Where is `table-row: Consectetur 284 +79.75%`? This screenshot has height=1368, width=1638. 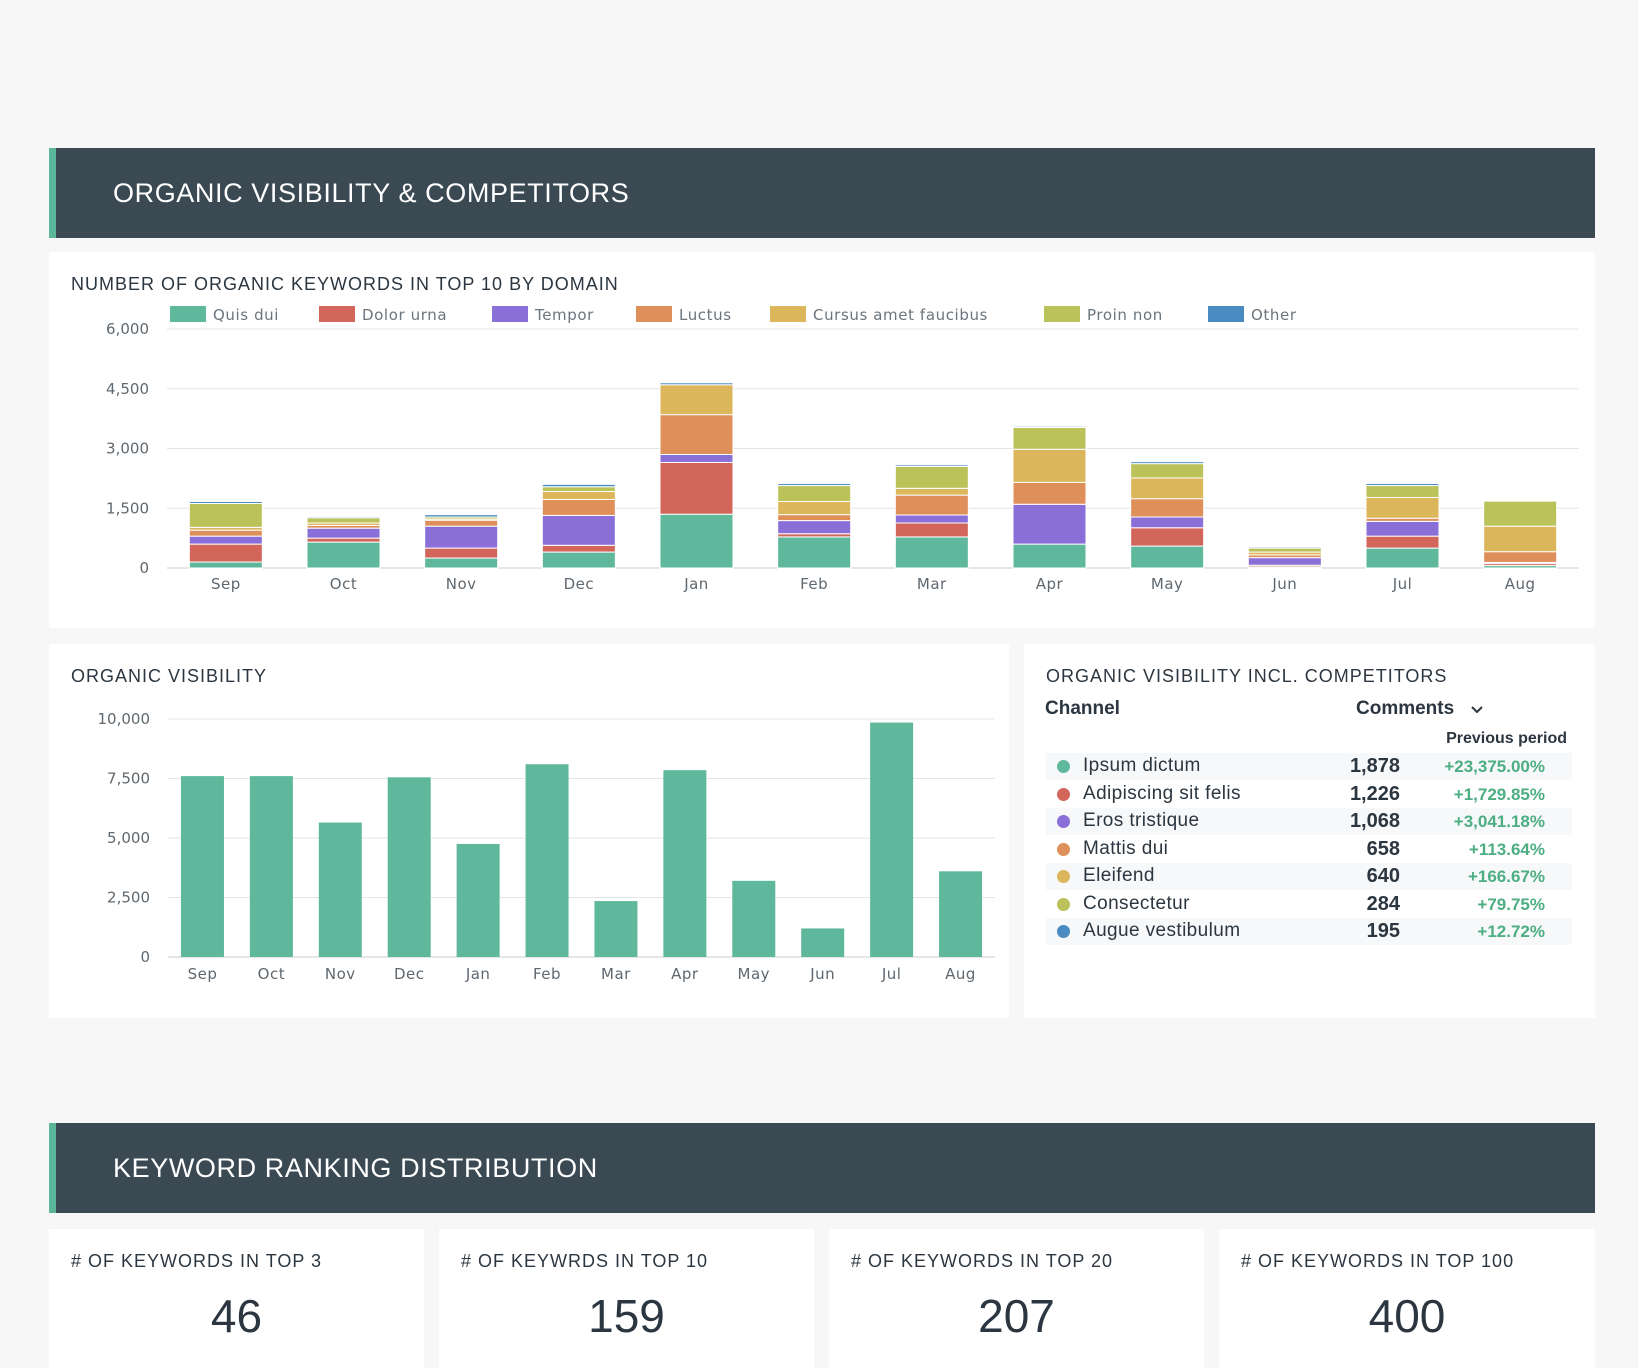
table-row: Consectetur 284 +79.75% is located at coordinates (1309, 904).